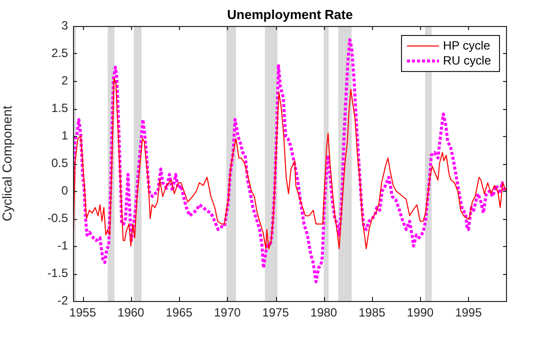  Describe the element at coordinates (466, 45) in the screenshot. I see `legend-label: HP cycle` at that location.